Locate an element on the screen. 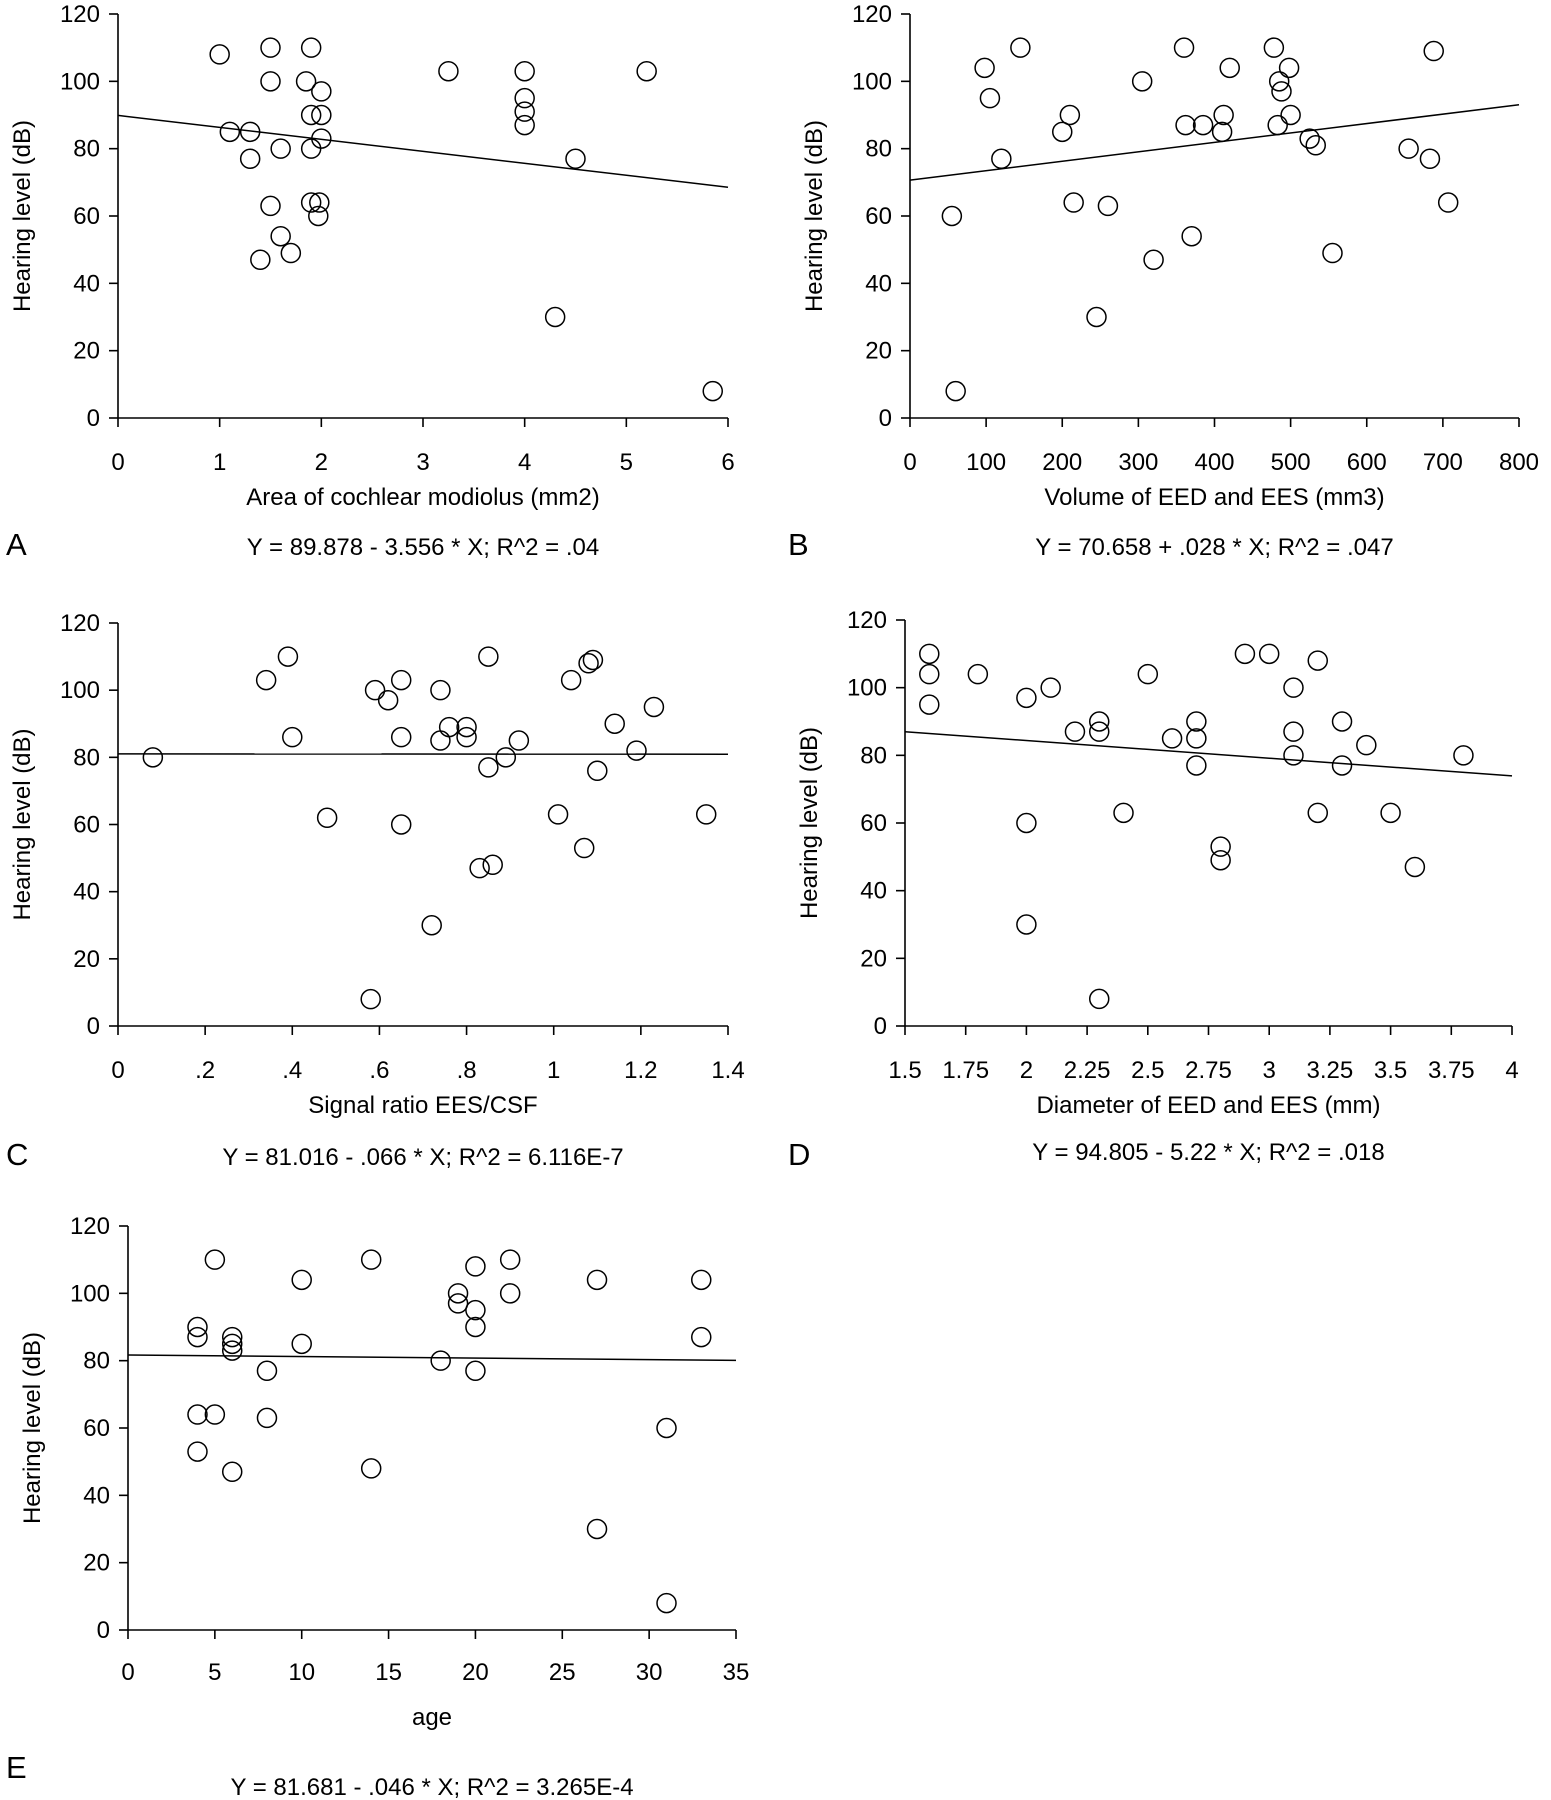 The image size is (1551, 1800). x-tick-label: 0 is located at coordinates (909, 462).